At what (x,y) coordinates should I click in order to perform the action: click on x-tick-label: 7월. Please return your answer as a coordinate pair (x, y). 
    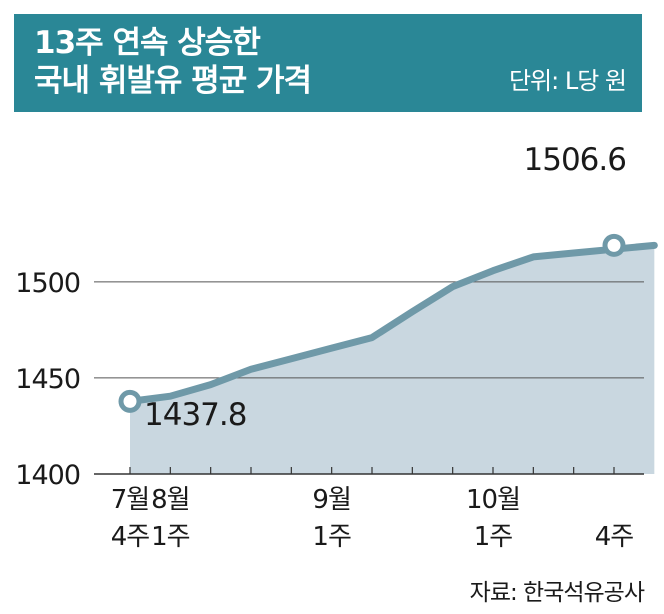
    Looking at the image, I should click on (130, 500).